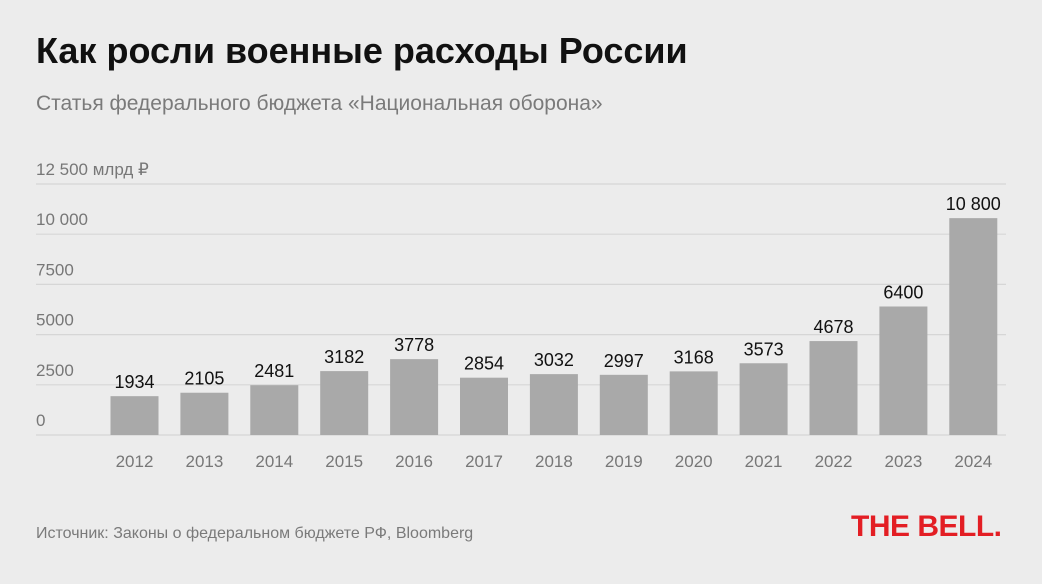  Describe the element at coordinates (693, 403) in the screenshot. I see `bar-2020` at that location.